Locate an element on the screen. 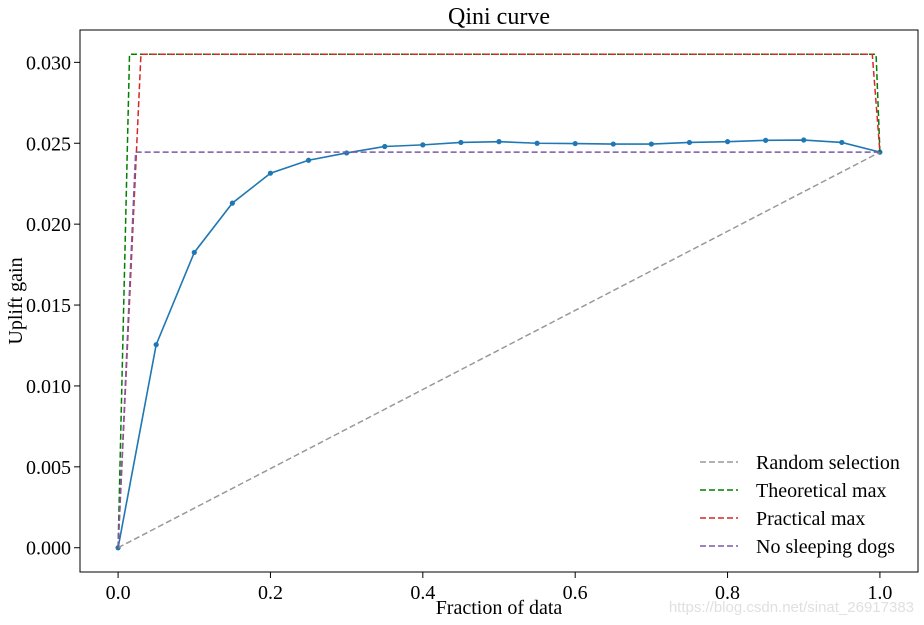  x-tick-label: 0.0 is located at coordinates (118, 593).